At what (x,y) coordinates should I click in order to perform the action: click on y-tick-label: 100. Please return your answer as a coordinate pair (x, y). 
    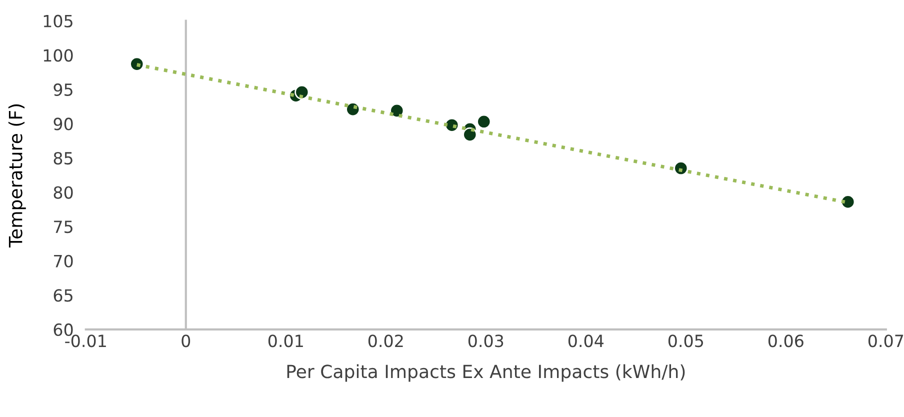
    Looking at the image, I should click on (58, 55).